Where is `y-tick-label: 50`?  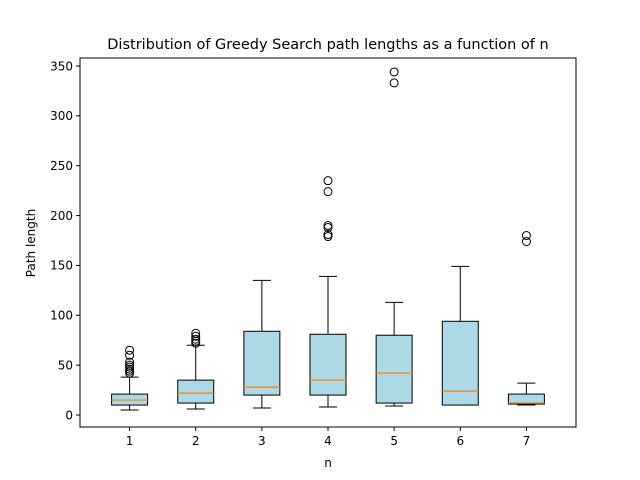 y-tick-label: 50 is located at coordinates (65, 365).